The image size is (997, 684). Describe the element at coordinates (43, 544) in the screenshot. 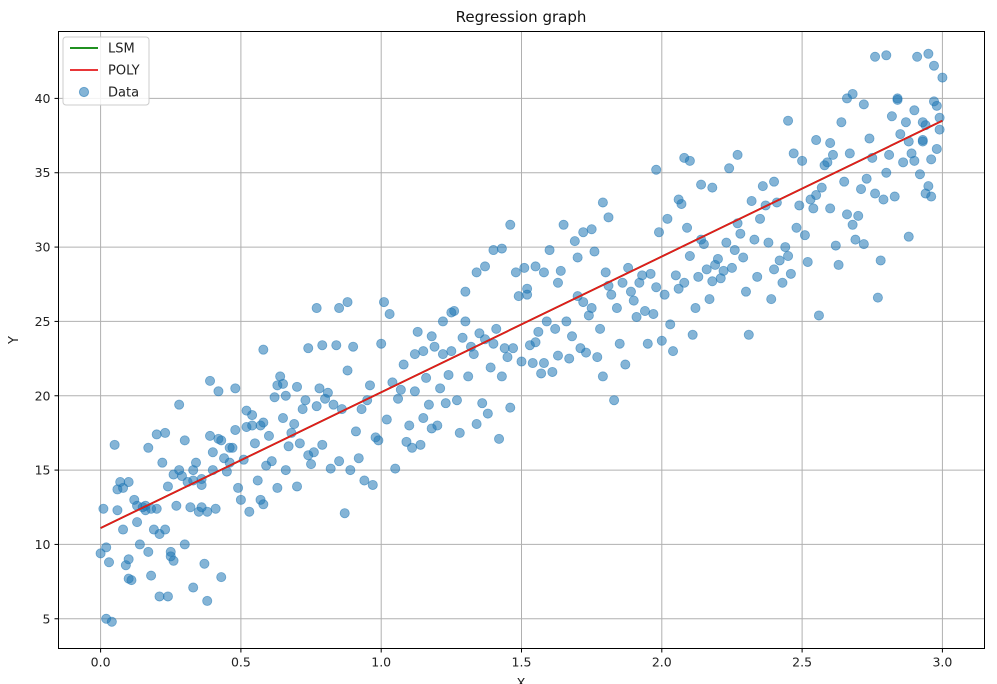

I see `y-tick-label: 10` at that location.